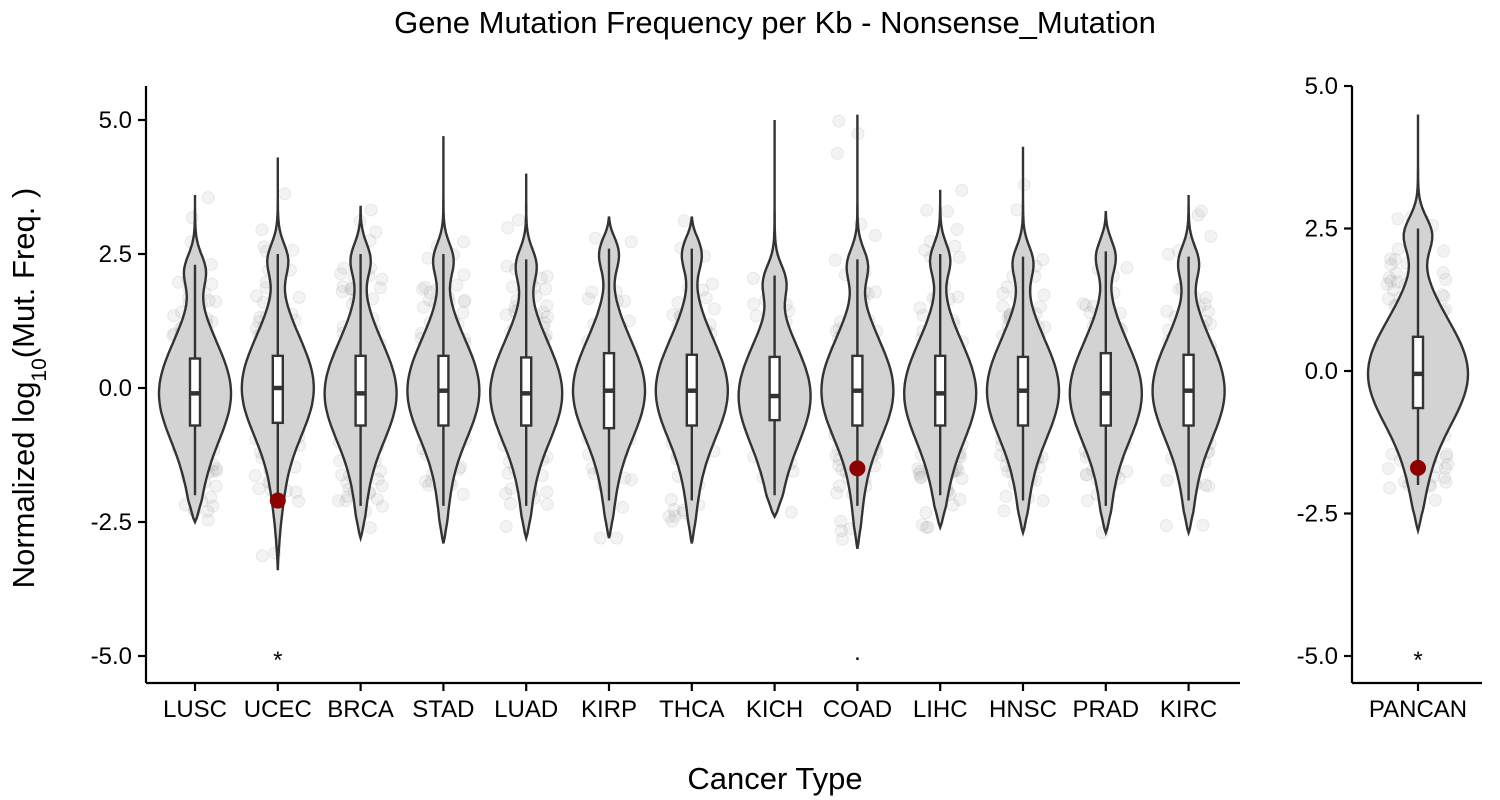  What do you see at coordinates (277, 660) in the screenshot?
I see `significance-annotation: *` at bounding box center [277, 660].